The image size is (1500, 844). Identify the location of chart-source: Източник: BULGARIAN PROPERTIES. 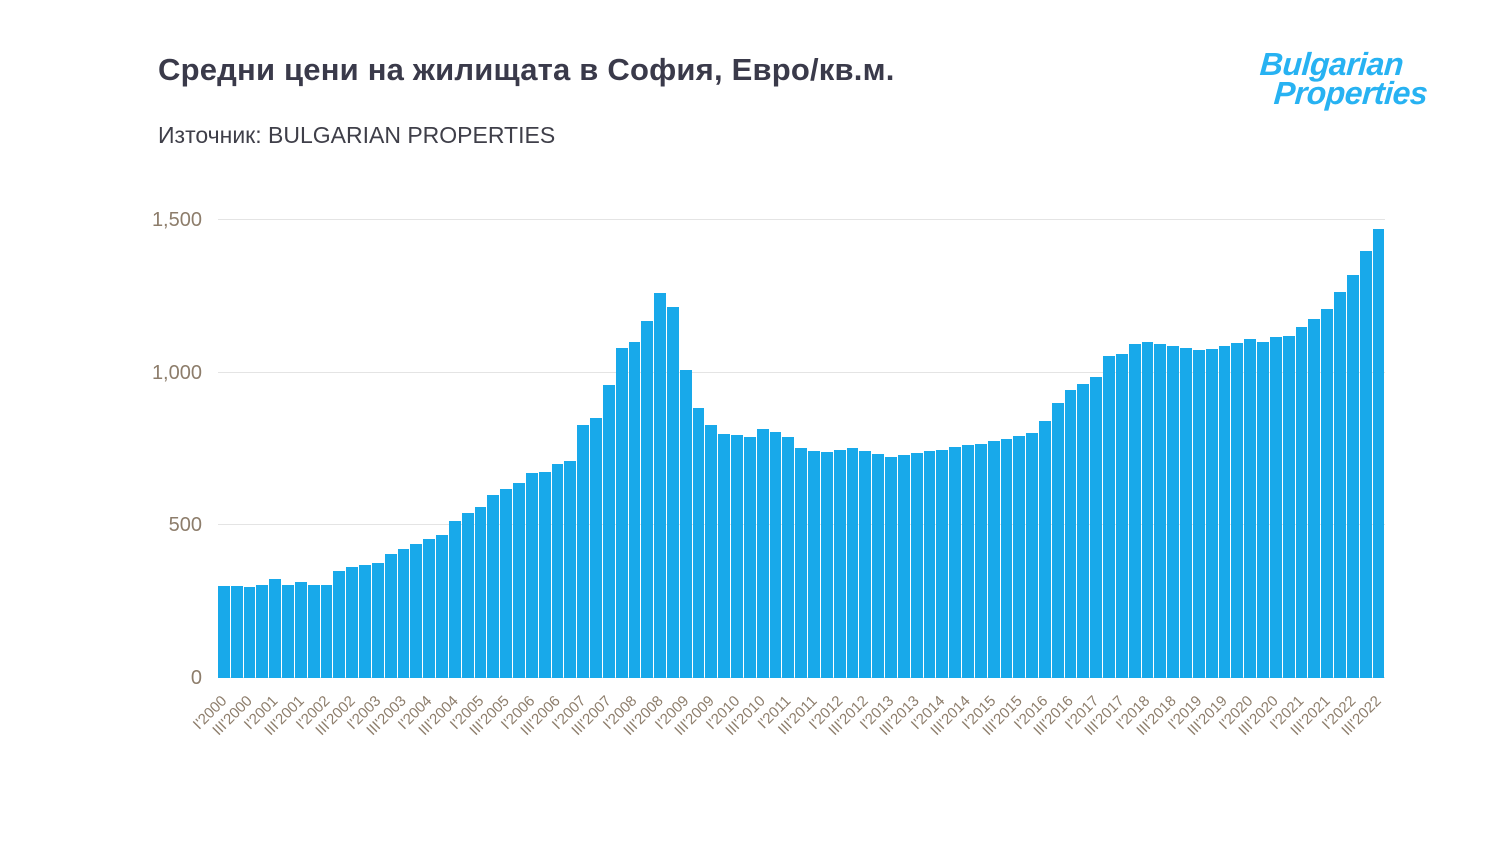
(357, 135).